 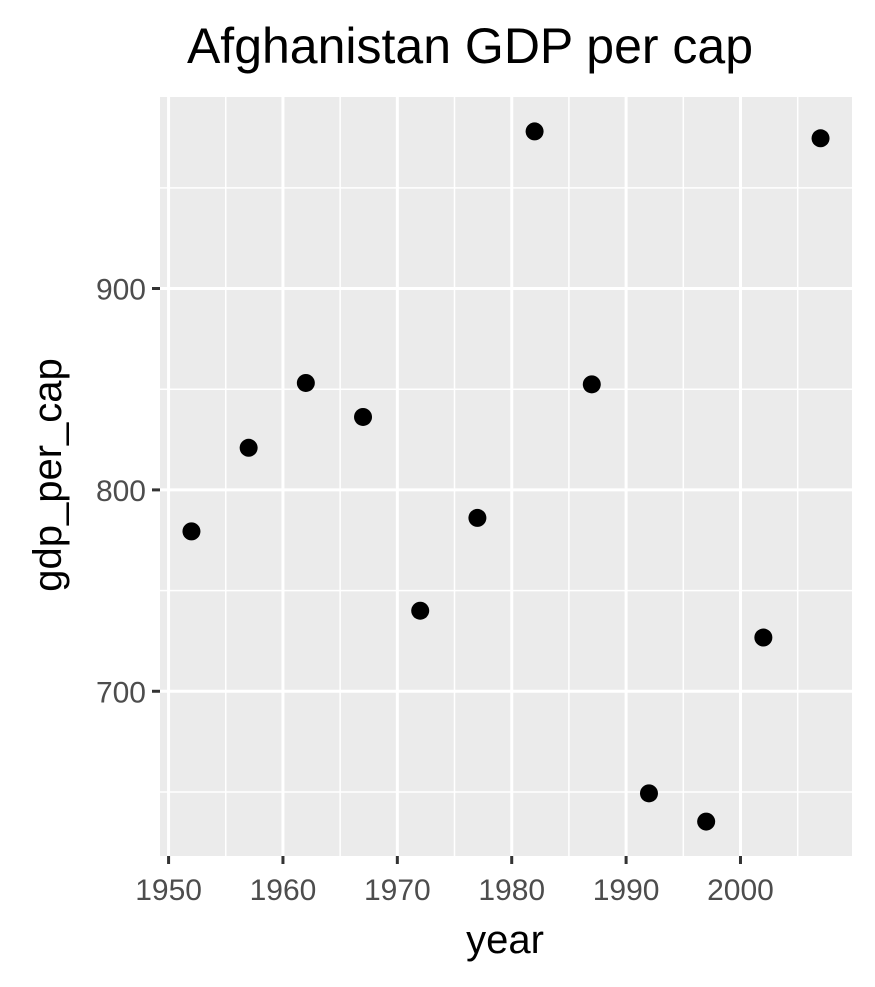 What do you see at coordinates (283, 890) in the screenshot?
I see `x-tick-label: 1960` at bounding box center [283, 890].